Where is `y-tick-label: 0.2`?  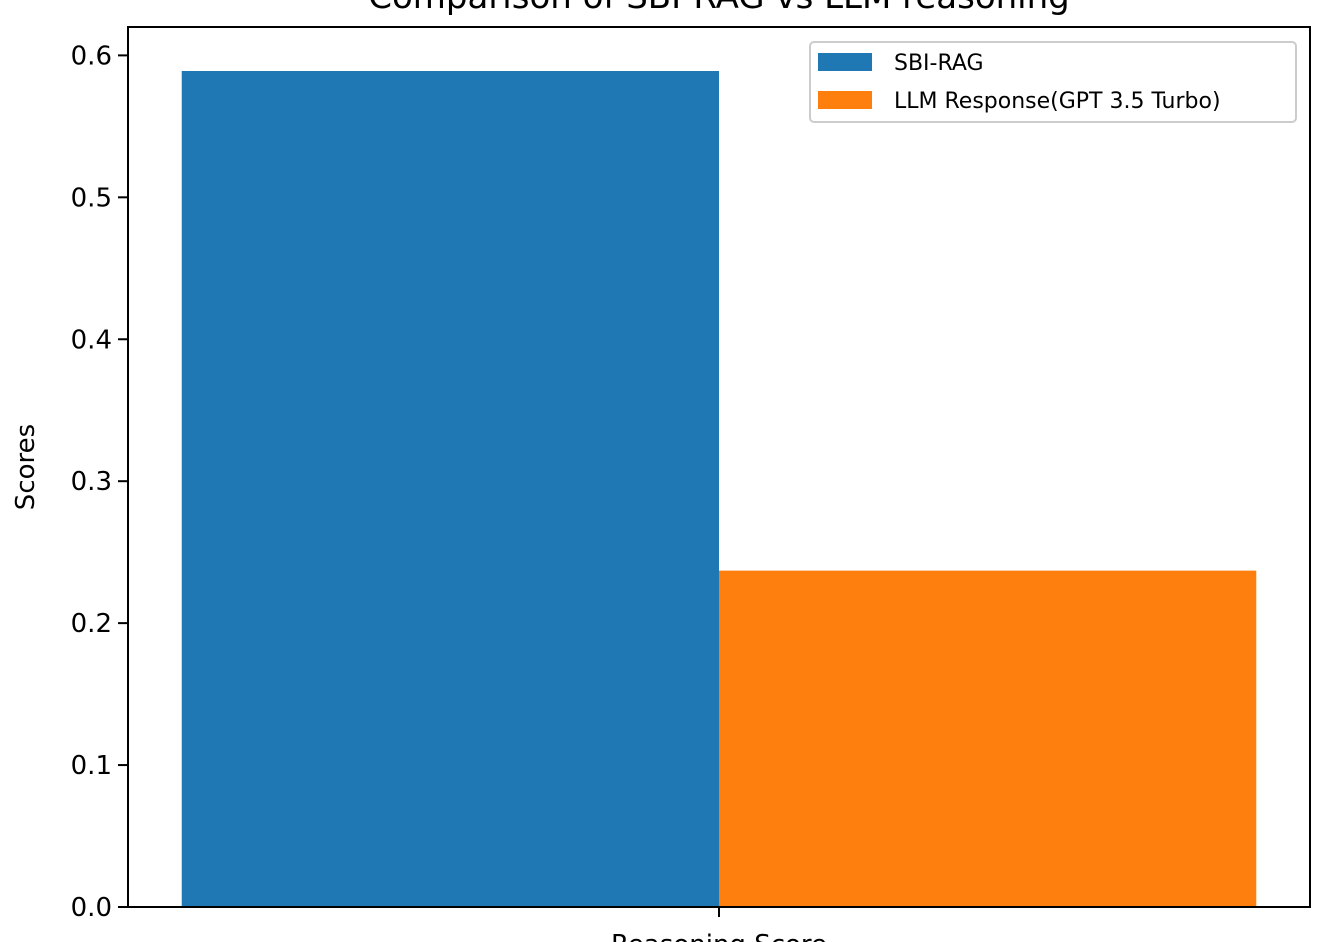
y-tick-label: 0.2 is located at coordinates (91, 624).